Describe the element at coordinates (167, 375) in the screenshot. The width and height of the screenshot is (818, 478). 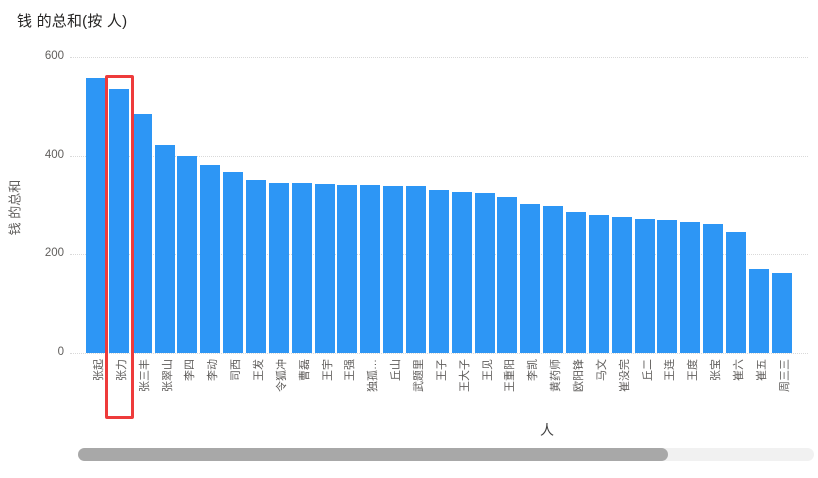
I see `x-category-label: 张翠山` at that location.